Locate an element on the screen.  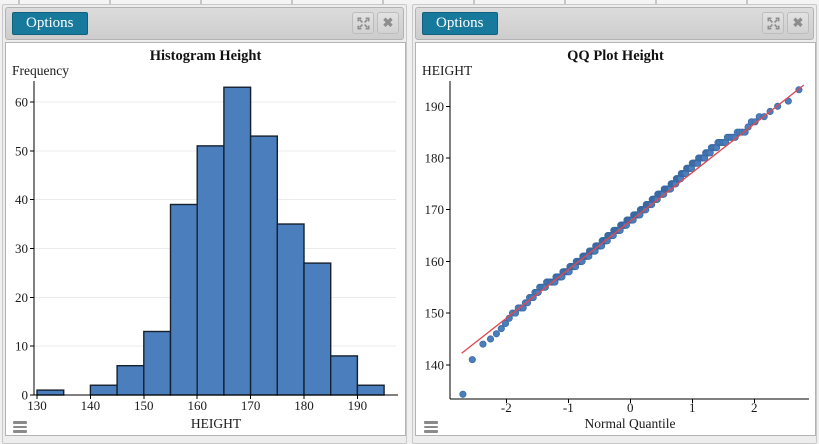
y-tick-label: 160 is located at coordinates (435, 261).